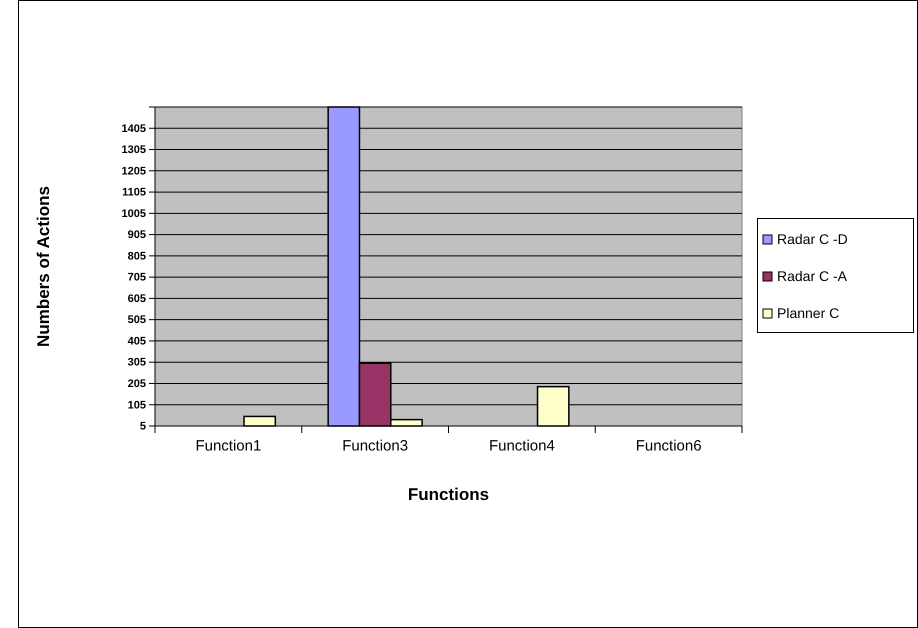 The height and width of the screenshot is (628, 918). Describe the element at coordinates (137, 278) in the screenshot. I see `y-tick-label: 705` at that location.